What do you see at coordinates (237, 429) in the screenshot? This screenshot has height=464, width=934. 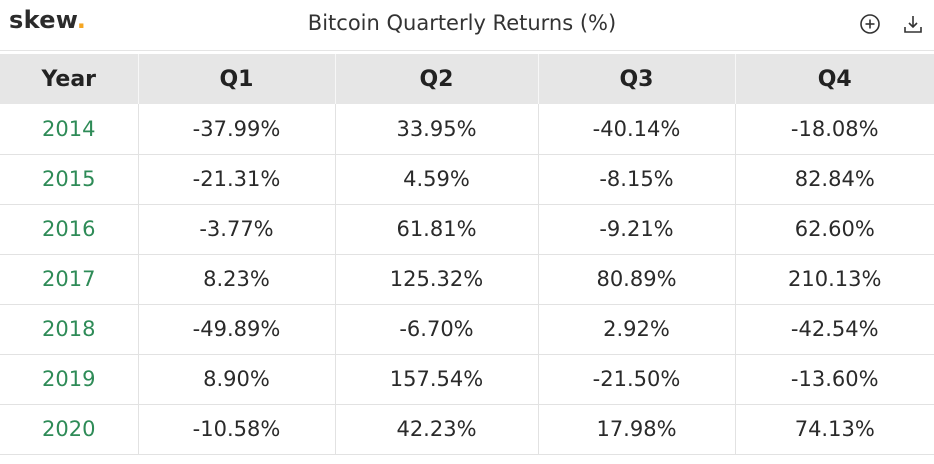 I see `return-cell: -10.58%` at bounding box center [237, 429].